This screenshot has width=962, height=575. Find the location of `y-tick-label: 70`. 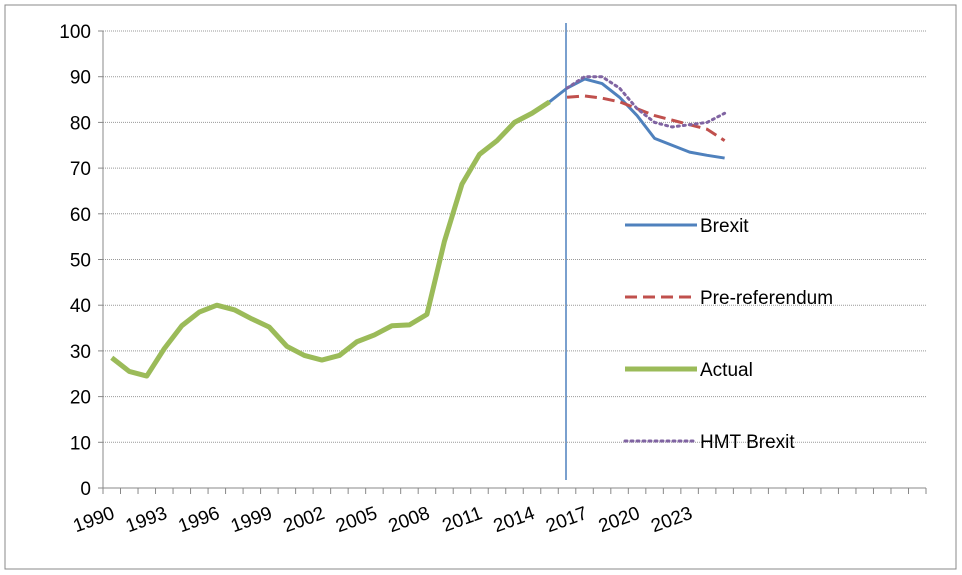

y-tick-label: 70 is located at coordinates (80, 169).